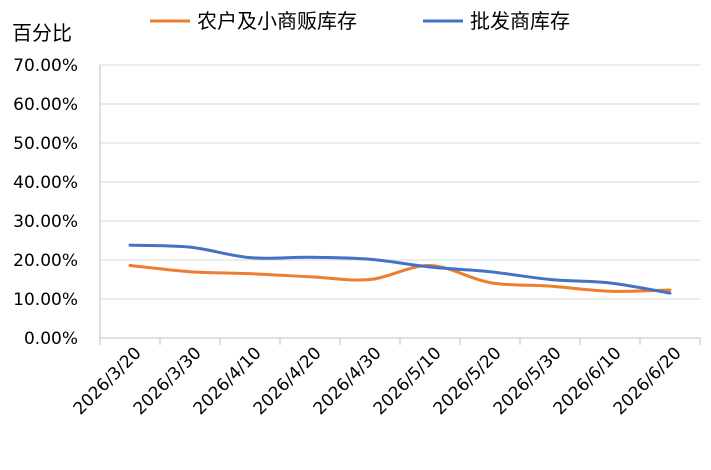 The width and height of the screenshot is (711, 470). What do you see at coordinates (51, 339) in the screenshot?
I see `y-tick-label: 0.00%` at bounding box center [51, 339].